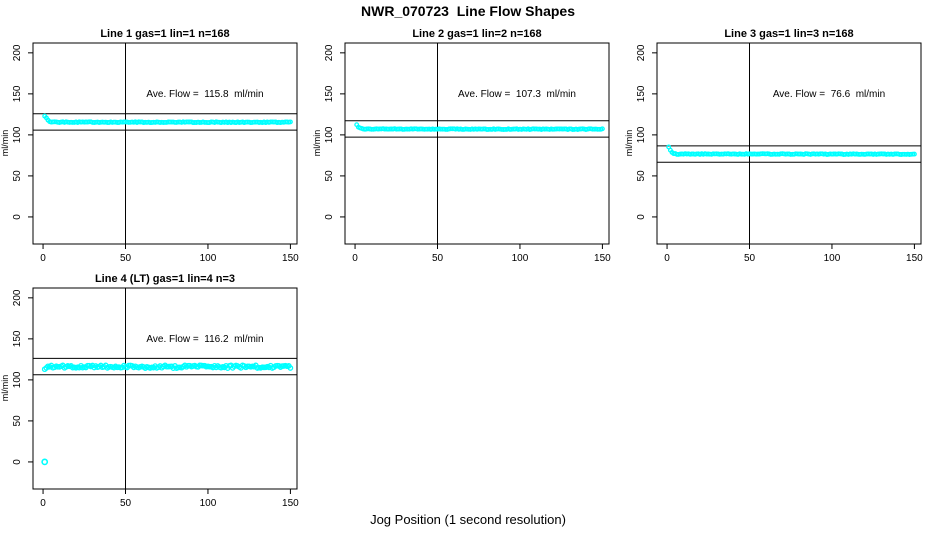  What do you see at coordinates (468, 519) in the screenshot?
I see `x-axis-label: Jog Position (1 second resolution)` at bounding box center [468, 519].